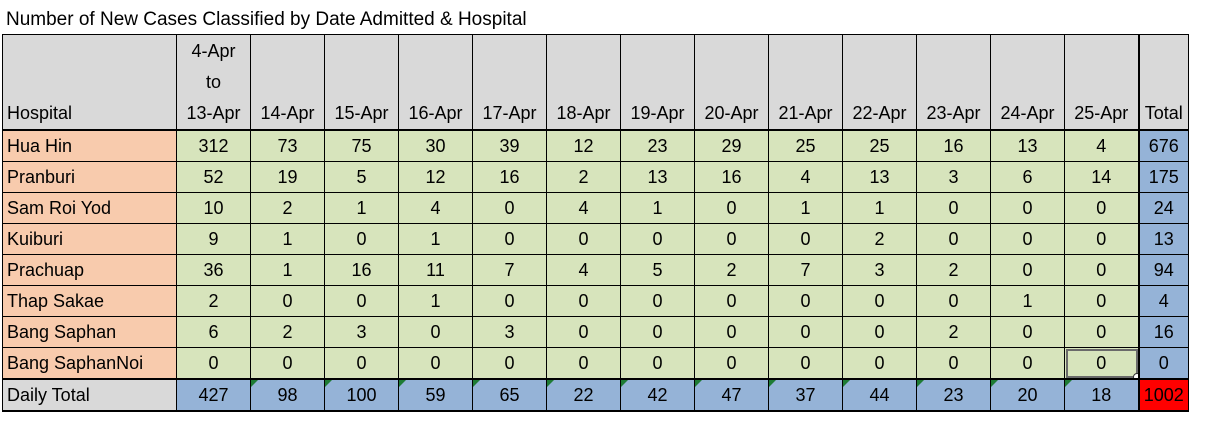 The width and height of the screenshot is (1215, 430). What do you see at coordinates (657, 395) in the screenshot?
I see `daily-total-cell: 42` at bounding box center [657, 395].